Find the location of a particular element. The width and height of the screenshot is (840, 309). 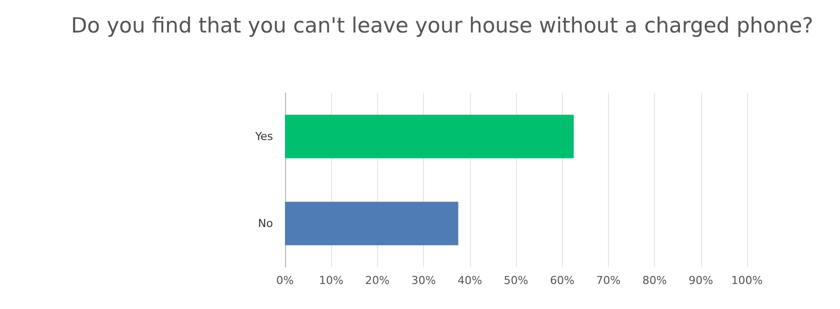

x-tick-label: 20% is located at coordinates (377, 280).